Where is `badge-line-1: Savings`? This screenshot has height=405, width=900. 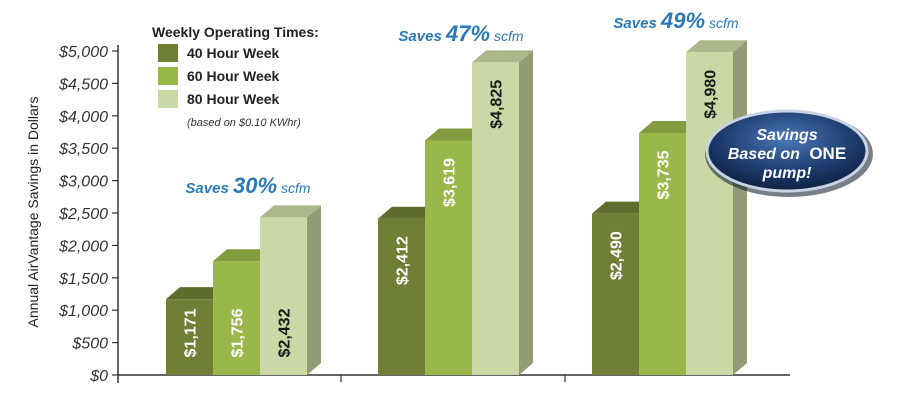
badge-line-1: Savings is located at coordinates (786, 135).